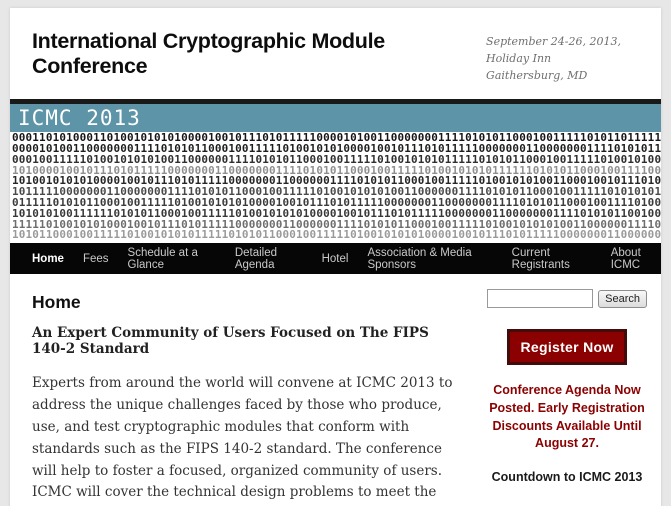  What do you see at coordinates (625, 258) in the screenshot?
I see `nav-item-about: About ICMC` at bounding box center [625, 258].